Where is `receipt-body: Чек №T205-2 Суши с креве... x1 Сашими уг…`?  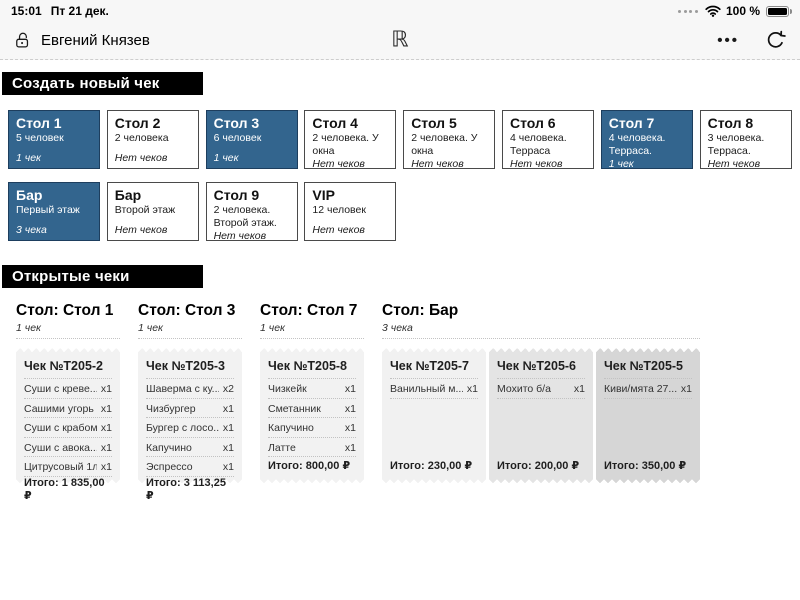
receipt-body: Чек №T205-2 Суши с креве... x1 Сашими уг… is located at coordinates (68, 427).